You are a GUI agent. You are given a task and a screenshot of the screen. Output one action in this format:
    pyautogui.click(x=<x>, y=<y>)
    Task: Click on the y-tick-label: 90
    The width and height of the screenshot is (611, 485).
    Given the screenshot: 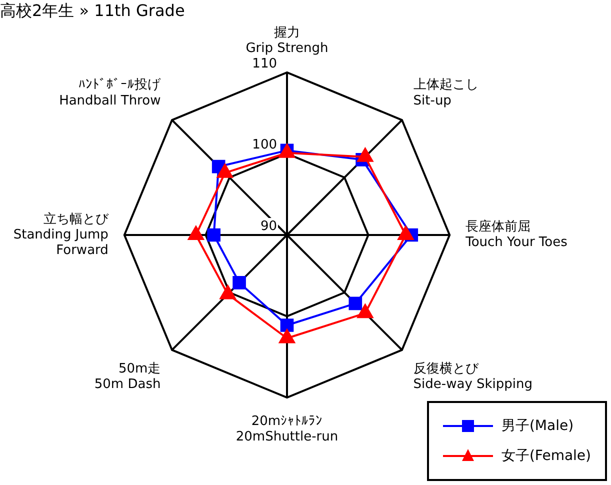 What is the action you would take?
    pyautogui.click(x=268, y=226)
    